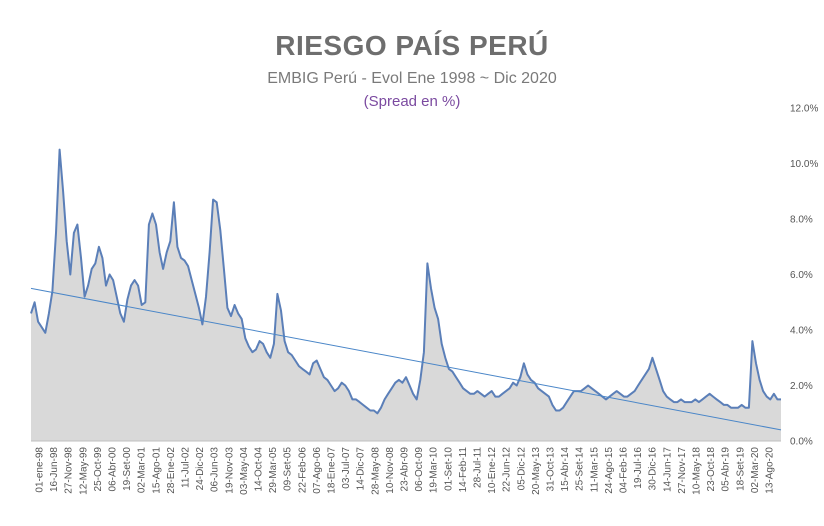 This screenshot has height=526, width=824. I want to click on x-tick-label: 01-ene-98, so click(40, 470).